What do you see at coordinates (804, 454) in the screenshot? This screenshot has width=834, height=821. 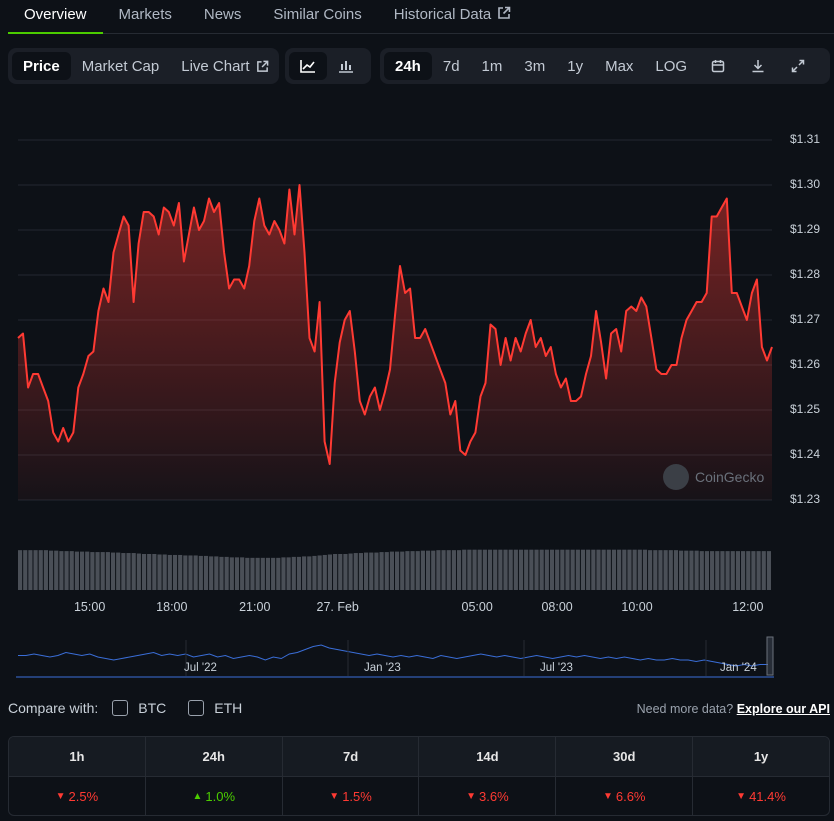 I see `y-tick-label: $1.24` at bounding box center [804, 454].